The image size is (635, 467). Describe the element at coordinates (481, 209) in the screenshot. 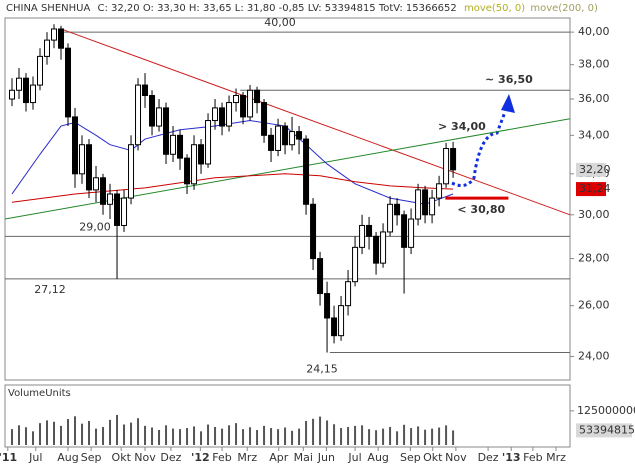

I see `support-label: < 30,80` at that location.